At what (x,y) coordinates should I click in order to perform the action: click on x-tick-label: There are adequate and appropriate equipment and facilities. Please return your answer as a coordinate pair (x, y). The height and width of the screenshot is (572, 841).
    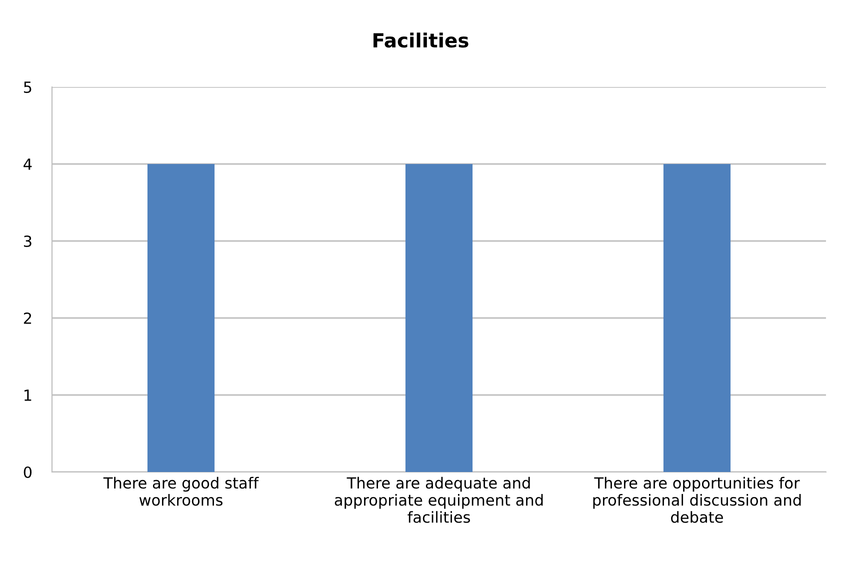
    Looking at the image, I should click on (438, 499).